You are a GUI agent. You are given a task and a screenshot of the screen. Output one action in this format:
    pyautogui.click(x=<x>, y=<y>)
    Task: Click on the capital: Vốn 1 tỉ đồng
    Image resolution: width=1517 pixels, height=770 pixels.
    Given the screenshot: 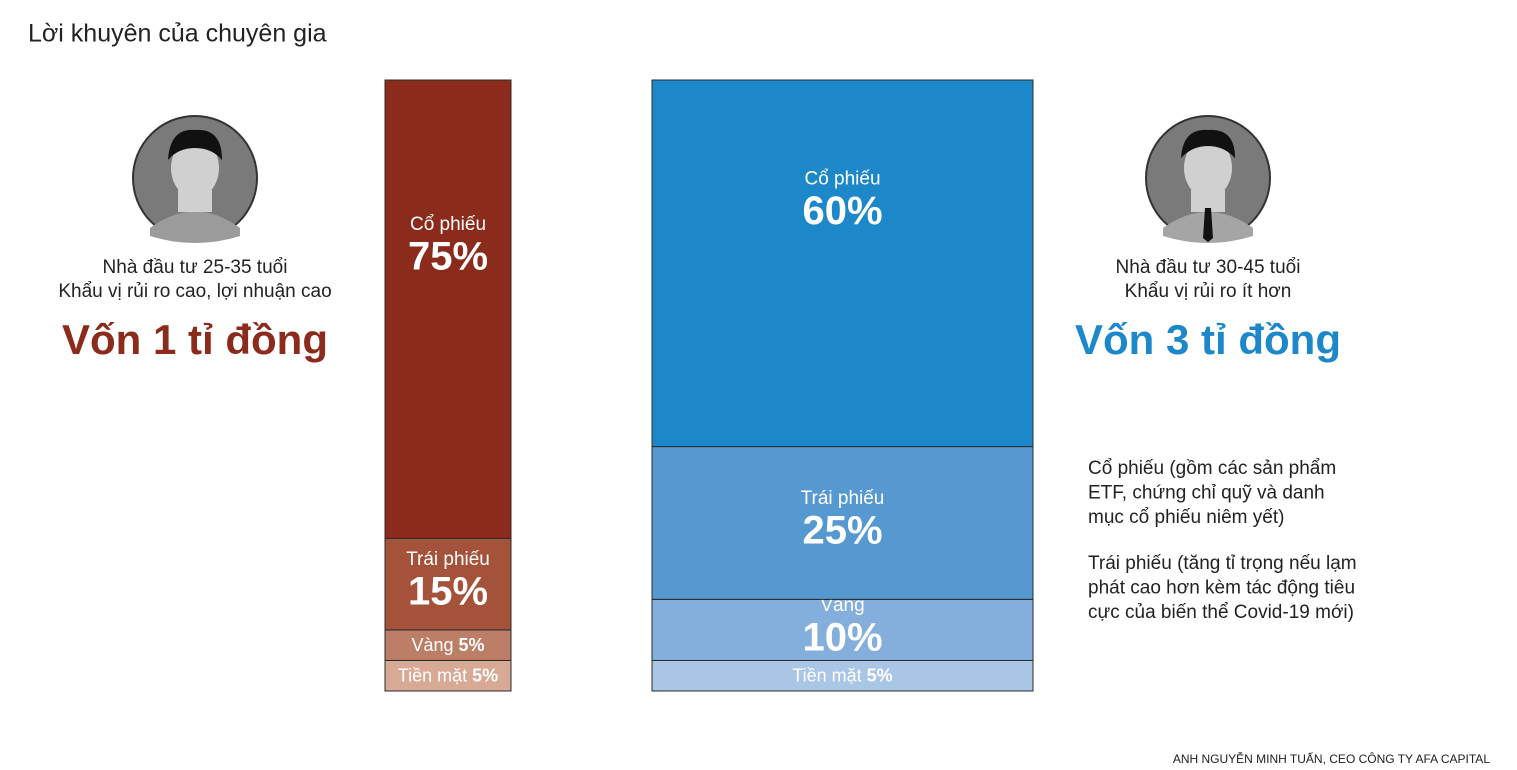 What is the action you would take?
    pyautogui.click(x=195, y=339)
    